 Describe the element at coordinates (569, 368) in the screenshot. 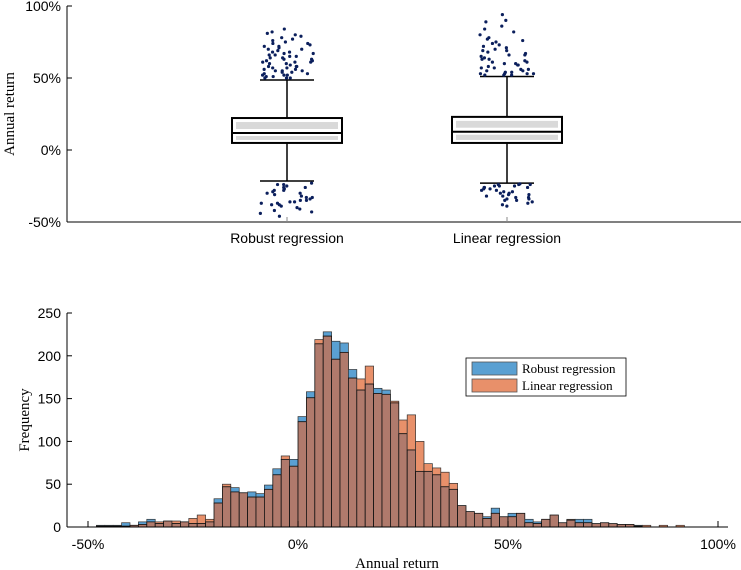

I see `legend-label-robust: Robust regression` at that location.